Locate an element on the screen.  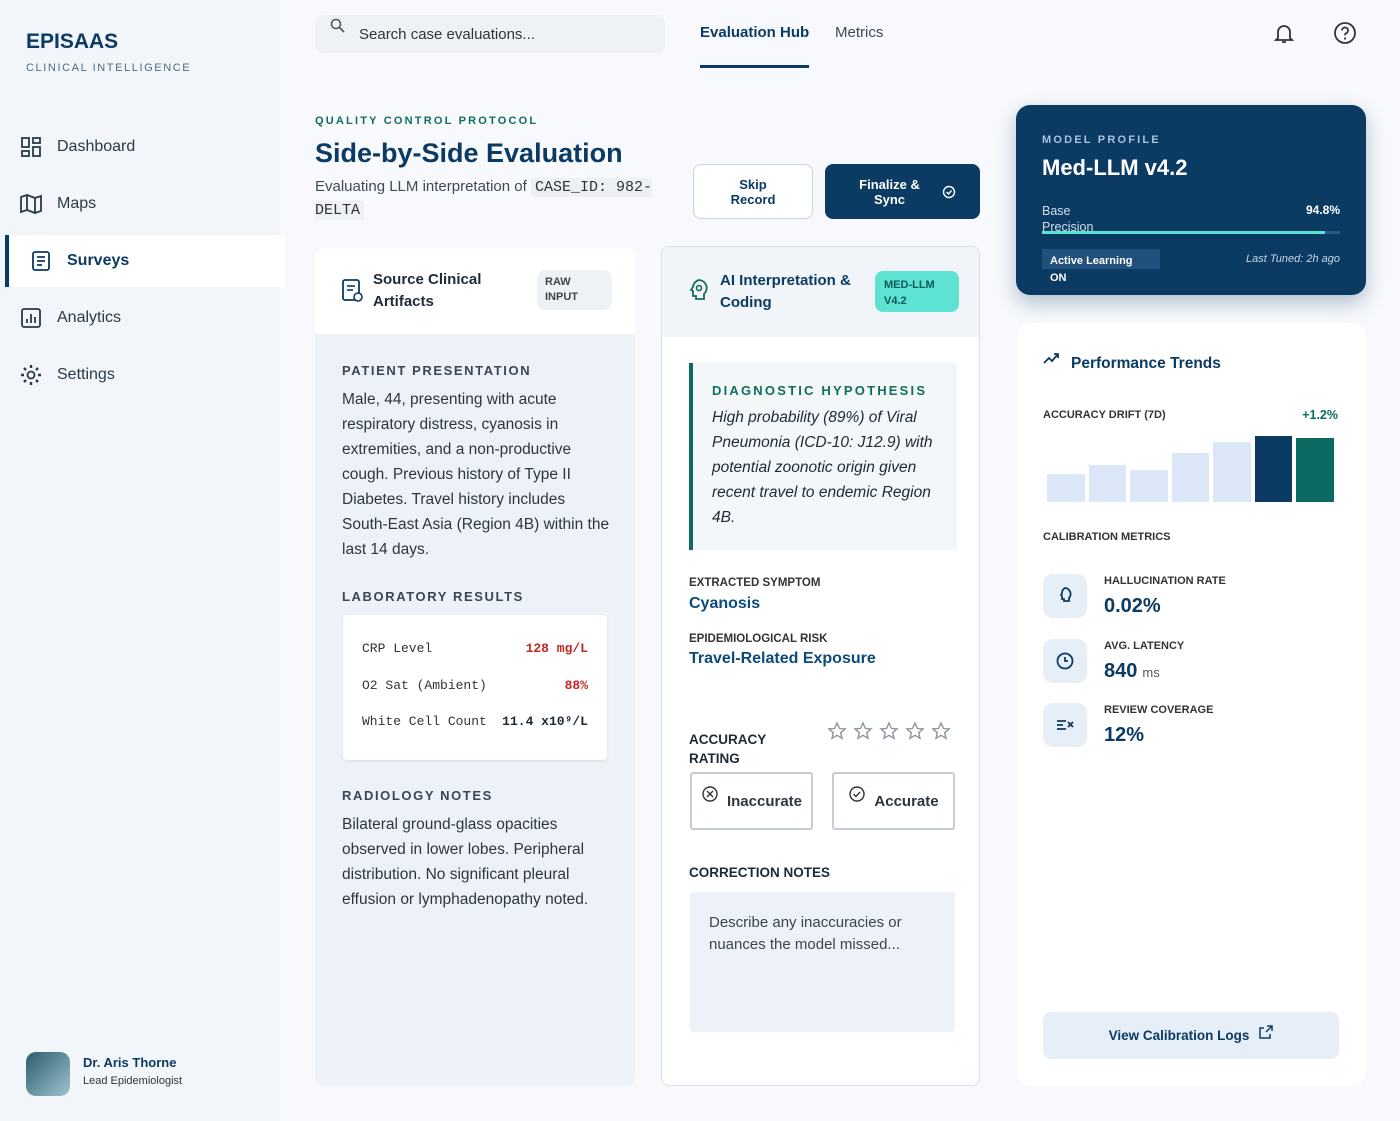
nav-label: Maps is located at coordinates (77, 203).